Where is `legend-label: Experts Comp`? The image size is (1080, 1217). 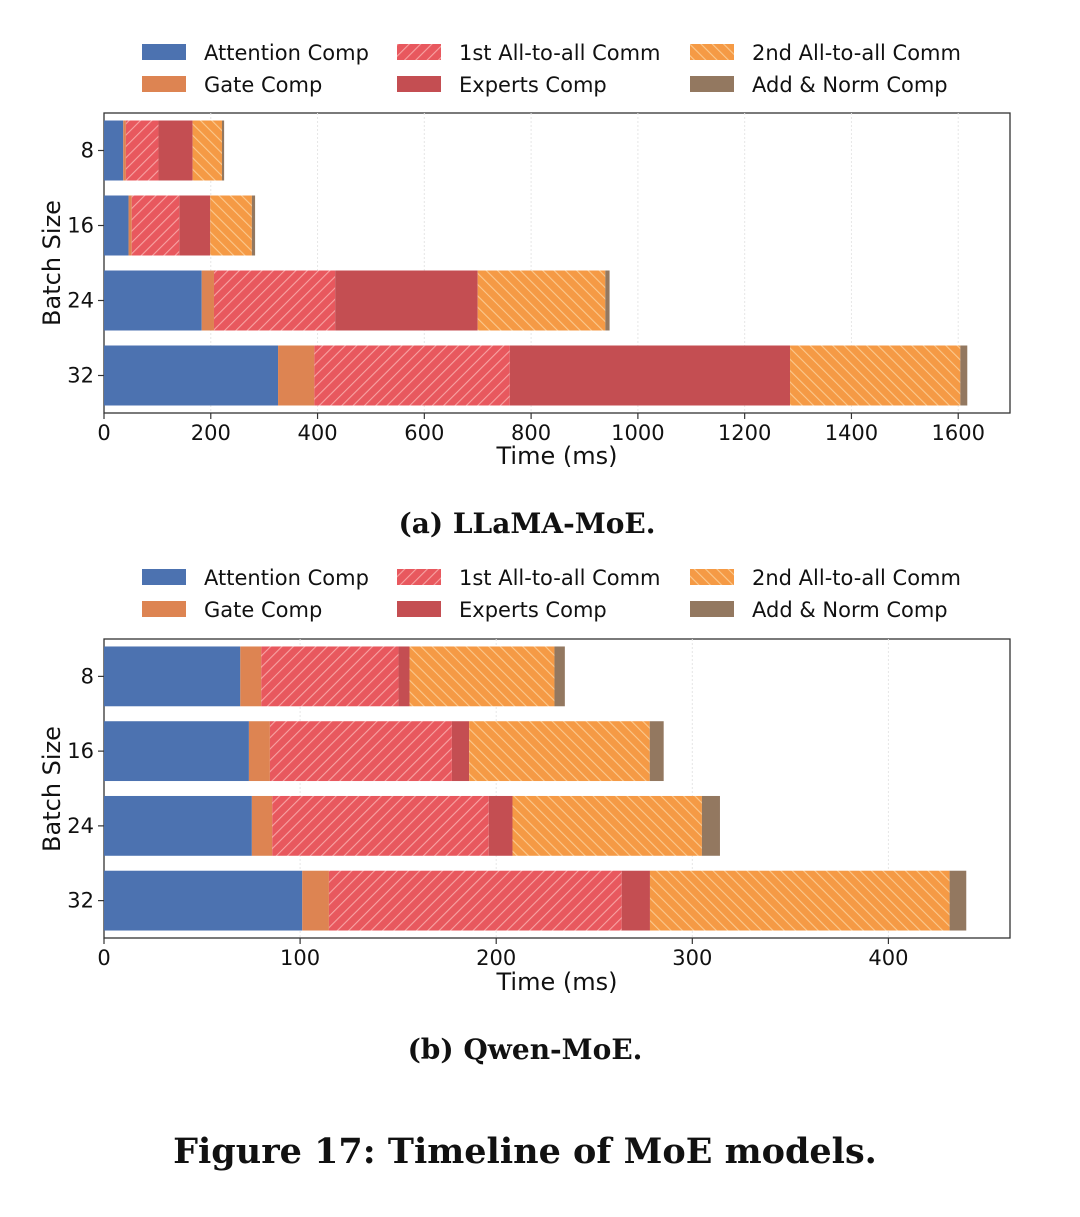
legend-label: Experts Comp is located at coordinates (533, 610).